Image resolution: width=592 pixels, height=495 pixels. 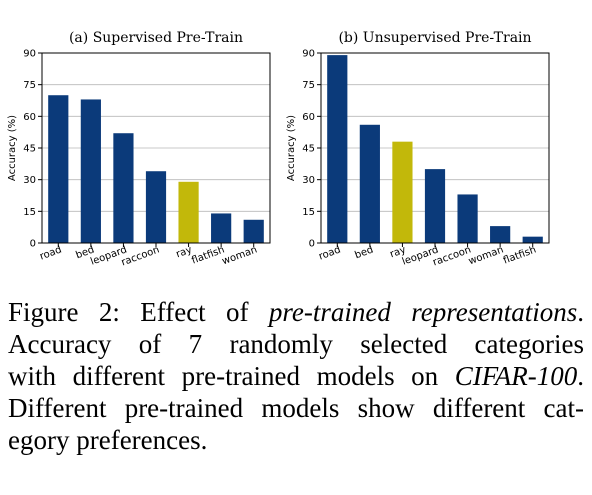 What do you see at coordinates (231, 376) in the screenshot?
I see `caption-line-3-pre: with different pre-trained models on` at bounding box center [231, 376].